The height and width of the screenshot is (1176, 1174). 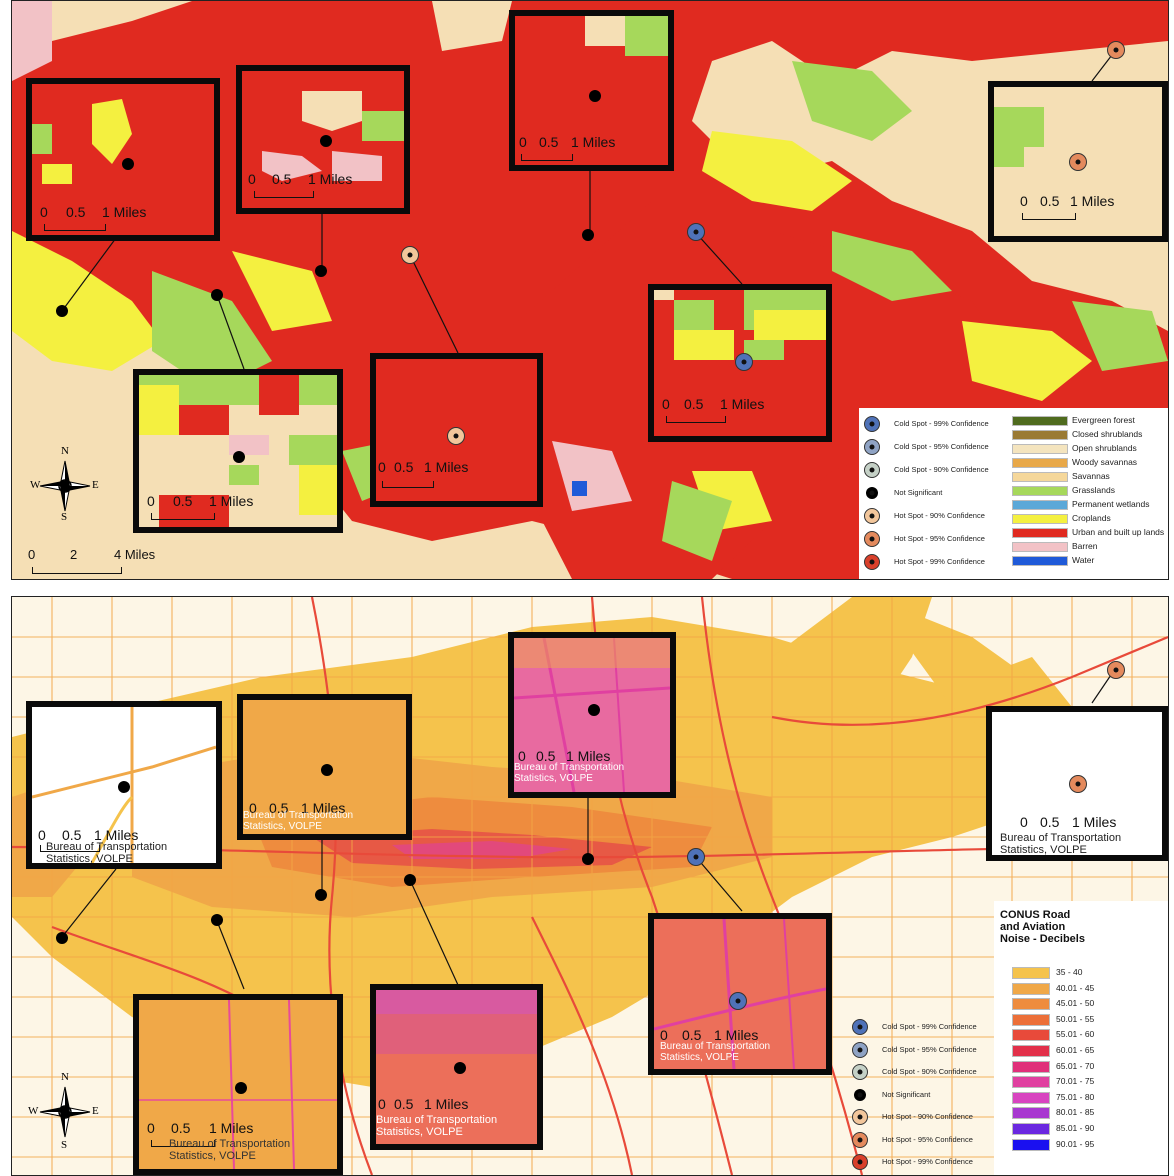 I want to click on inset-box-e: 0 0.5 1 Miles, so click(x=740, y=363).